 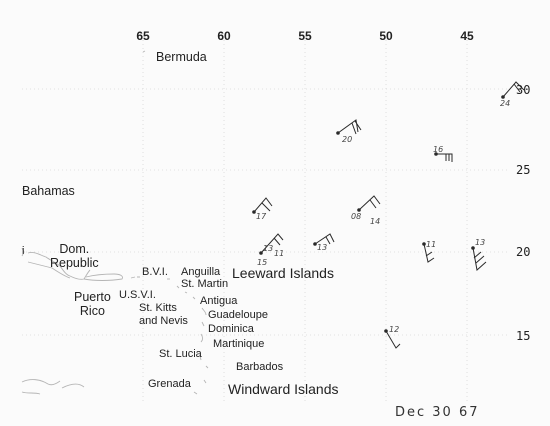 What do you see at coordinates (205, 284) in the screenshot?
I see `place-label-st-martin: St. Martin` at bounding box center [205, 284].